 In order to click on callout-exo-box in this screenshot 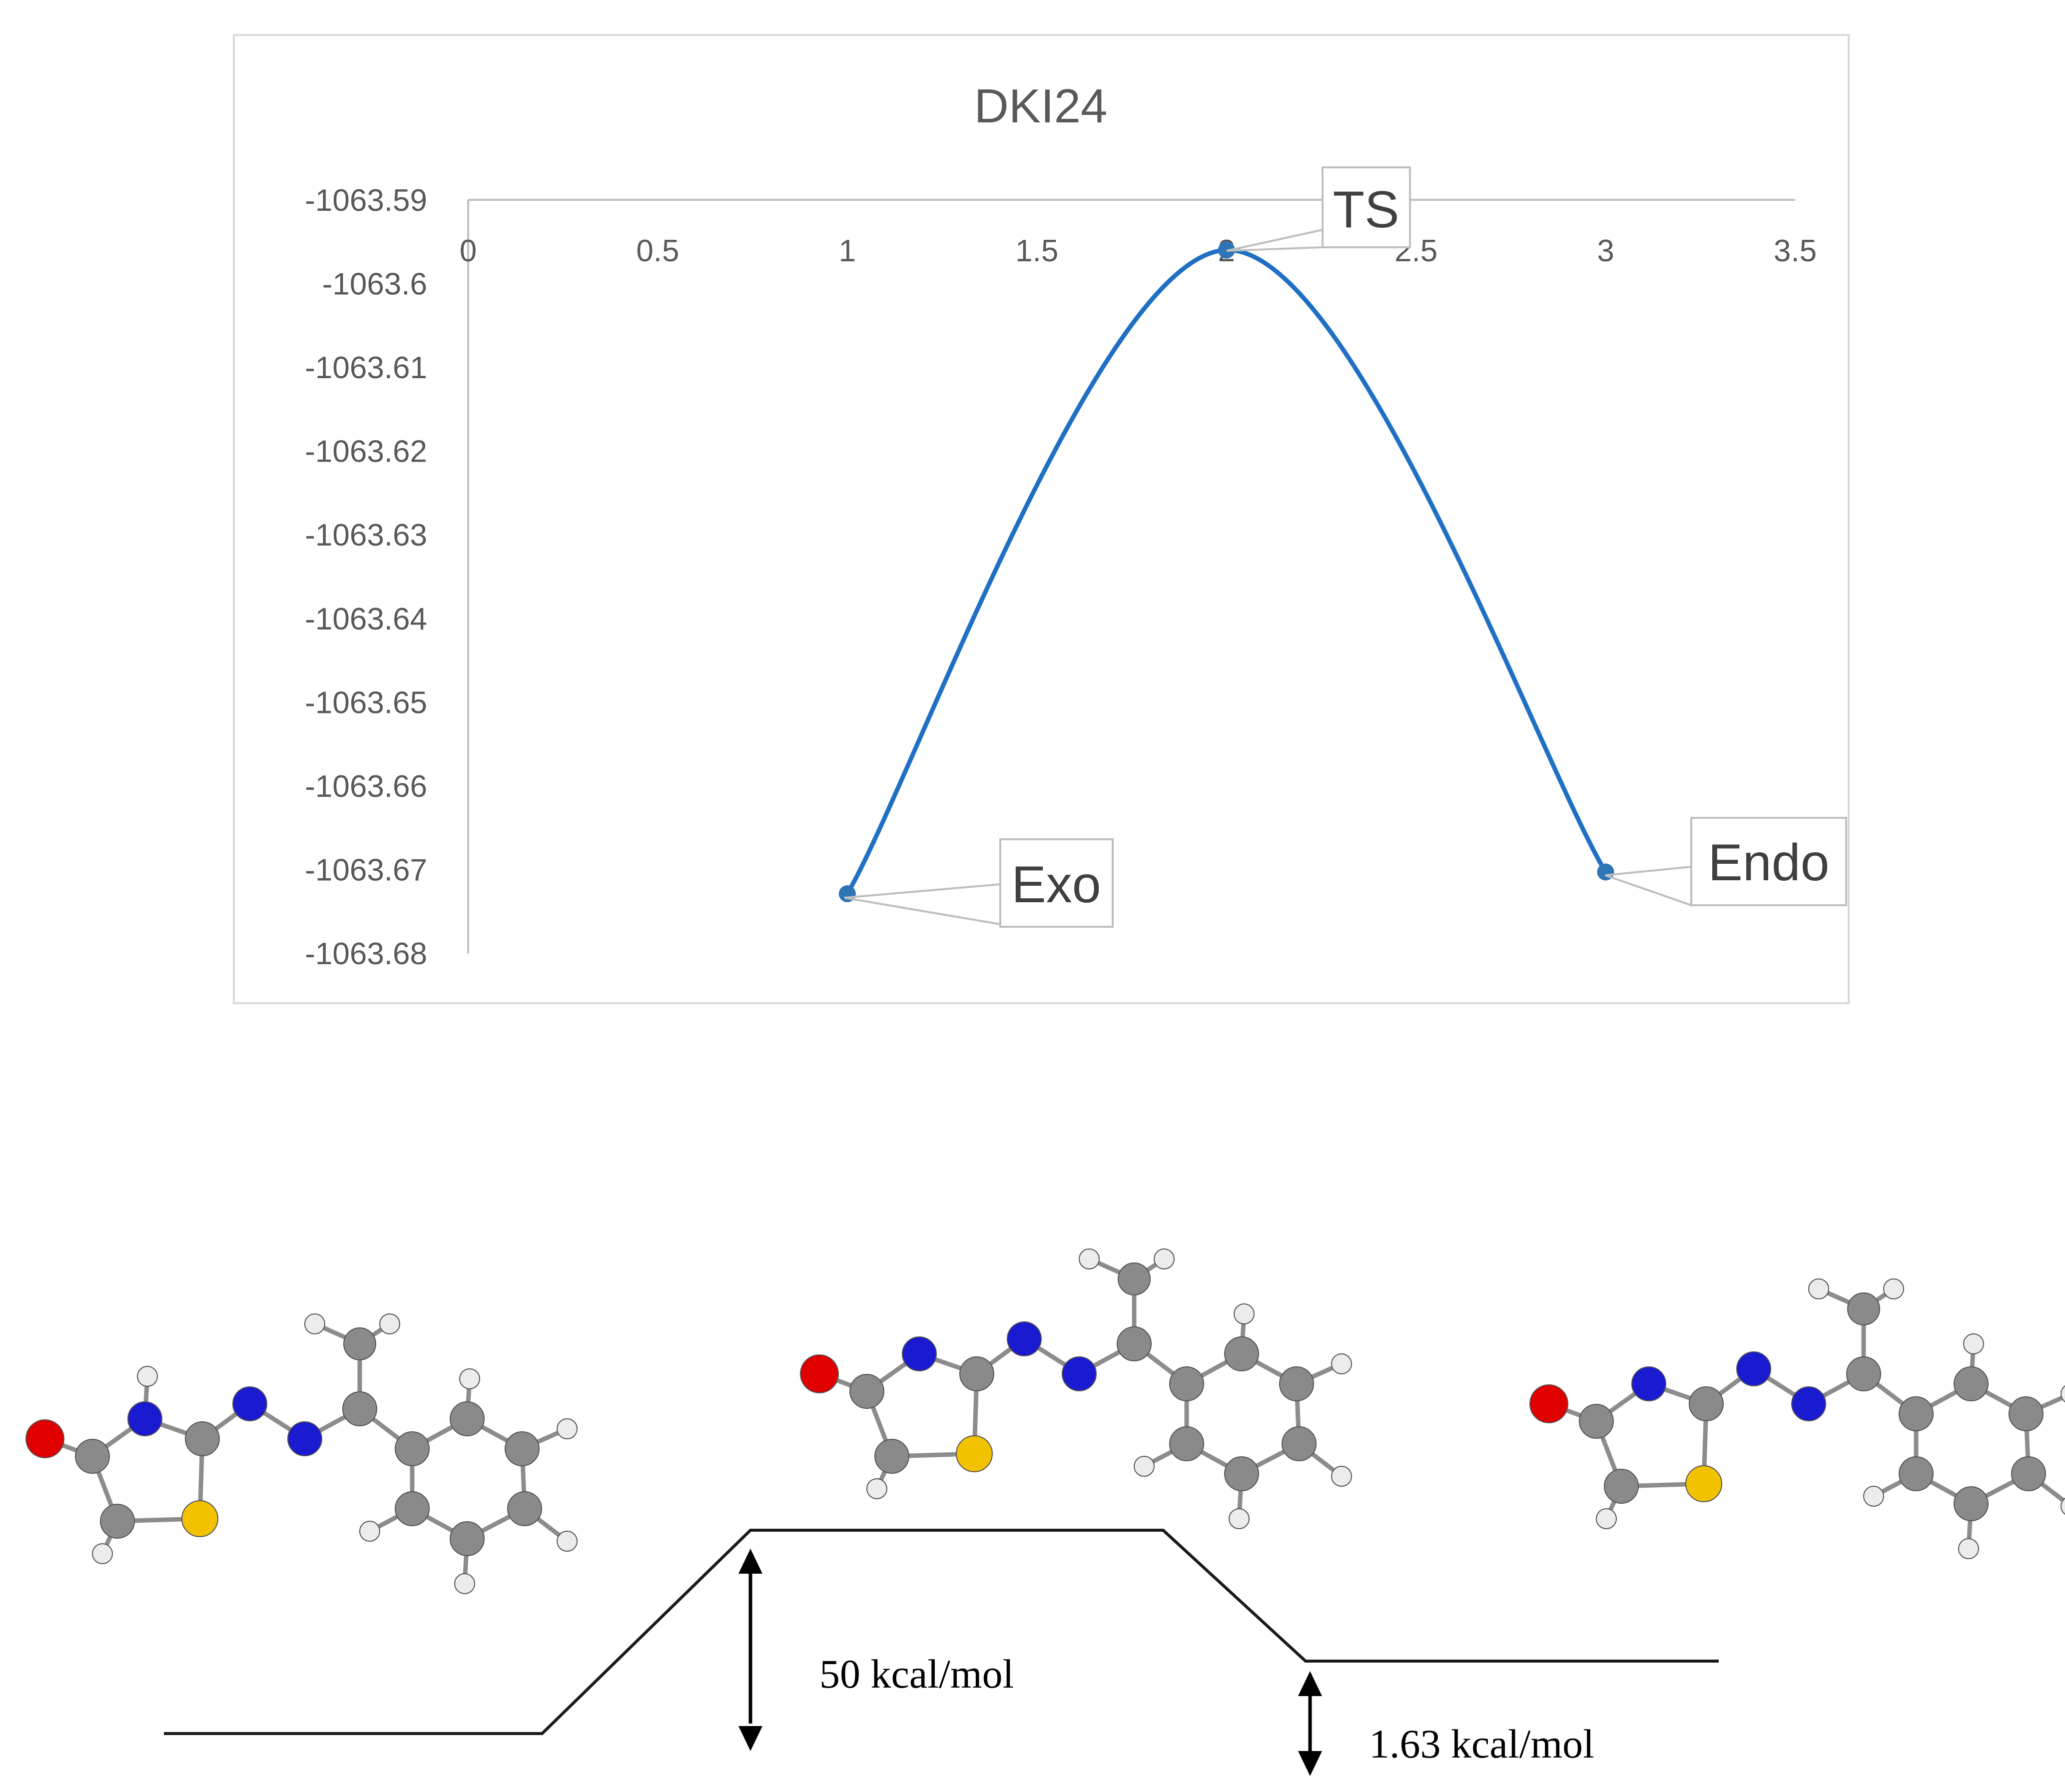, I will do `click(1056, 883)`.